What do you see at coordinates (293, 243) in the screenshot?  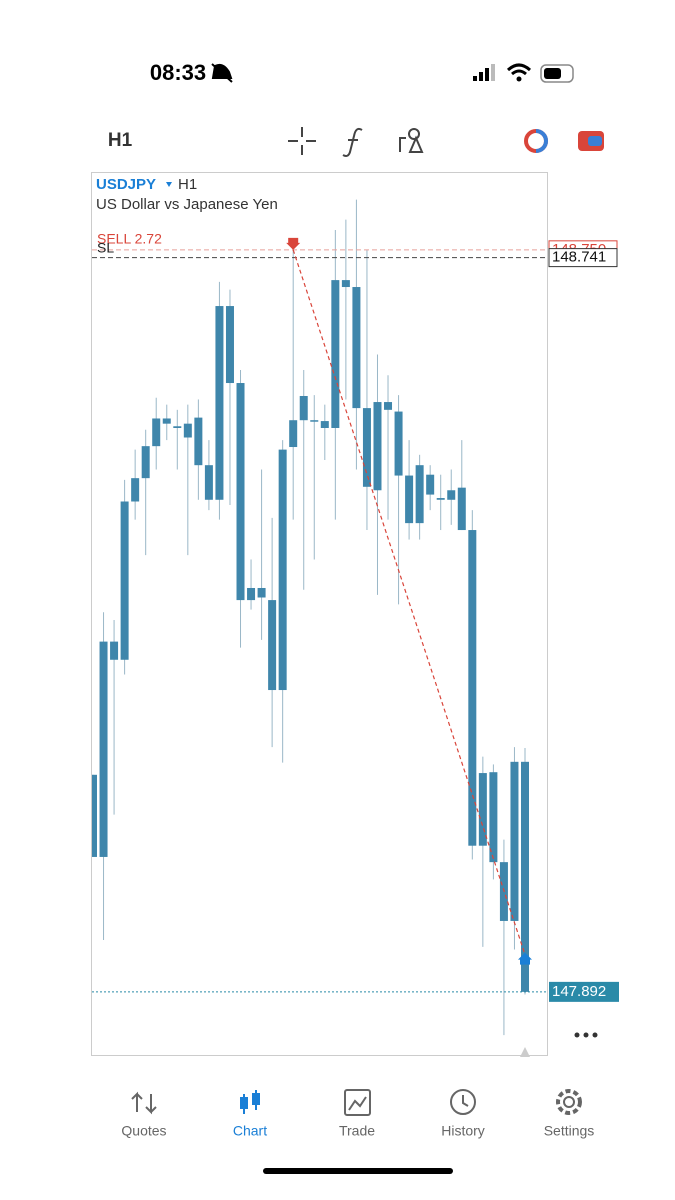 I see `sell-arrow` at bounding box center [293, 243].